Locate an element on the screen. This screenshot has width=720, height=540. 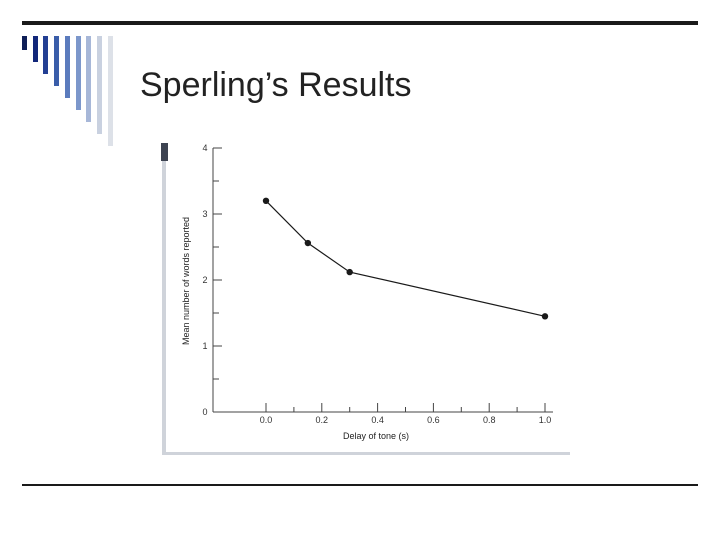
series-line is located at coordinates (405, 258).